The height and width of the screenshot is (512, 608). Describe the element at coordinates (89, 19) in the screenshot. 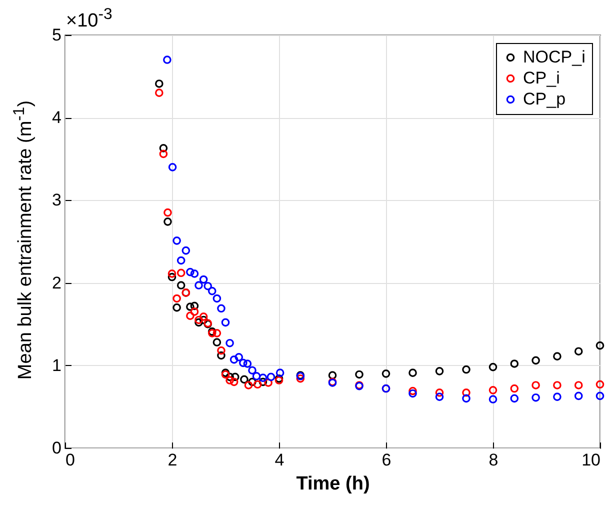

I see `text: ×10$^{-3}$` at that location.